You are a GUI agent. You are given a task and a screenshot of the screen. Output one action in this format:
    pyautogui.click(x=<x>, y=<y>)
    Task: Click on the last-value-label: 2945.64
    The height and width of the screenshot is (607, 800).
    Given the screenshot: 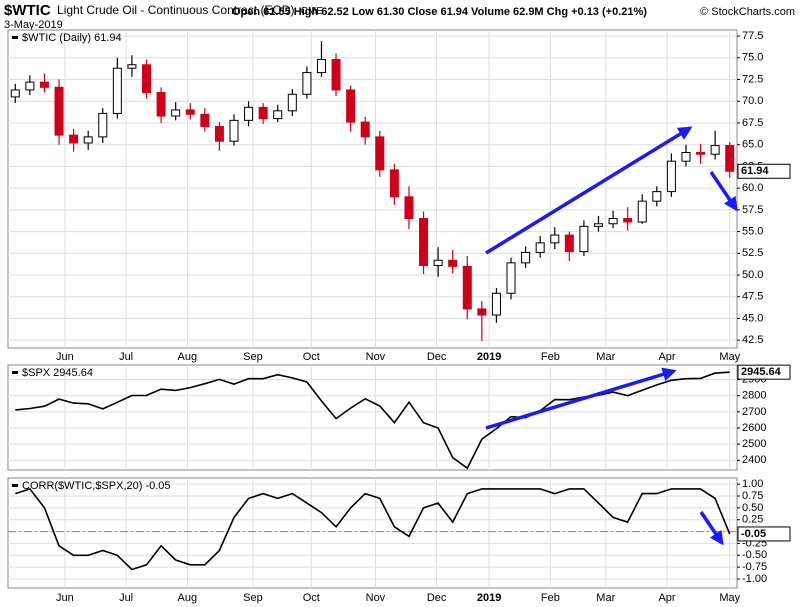 What is the action you would take?
    pyautogui.click(x=761, y=372)
    